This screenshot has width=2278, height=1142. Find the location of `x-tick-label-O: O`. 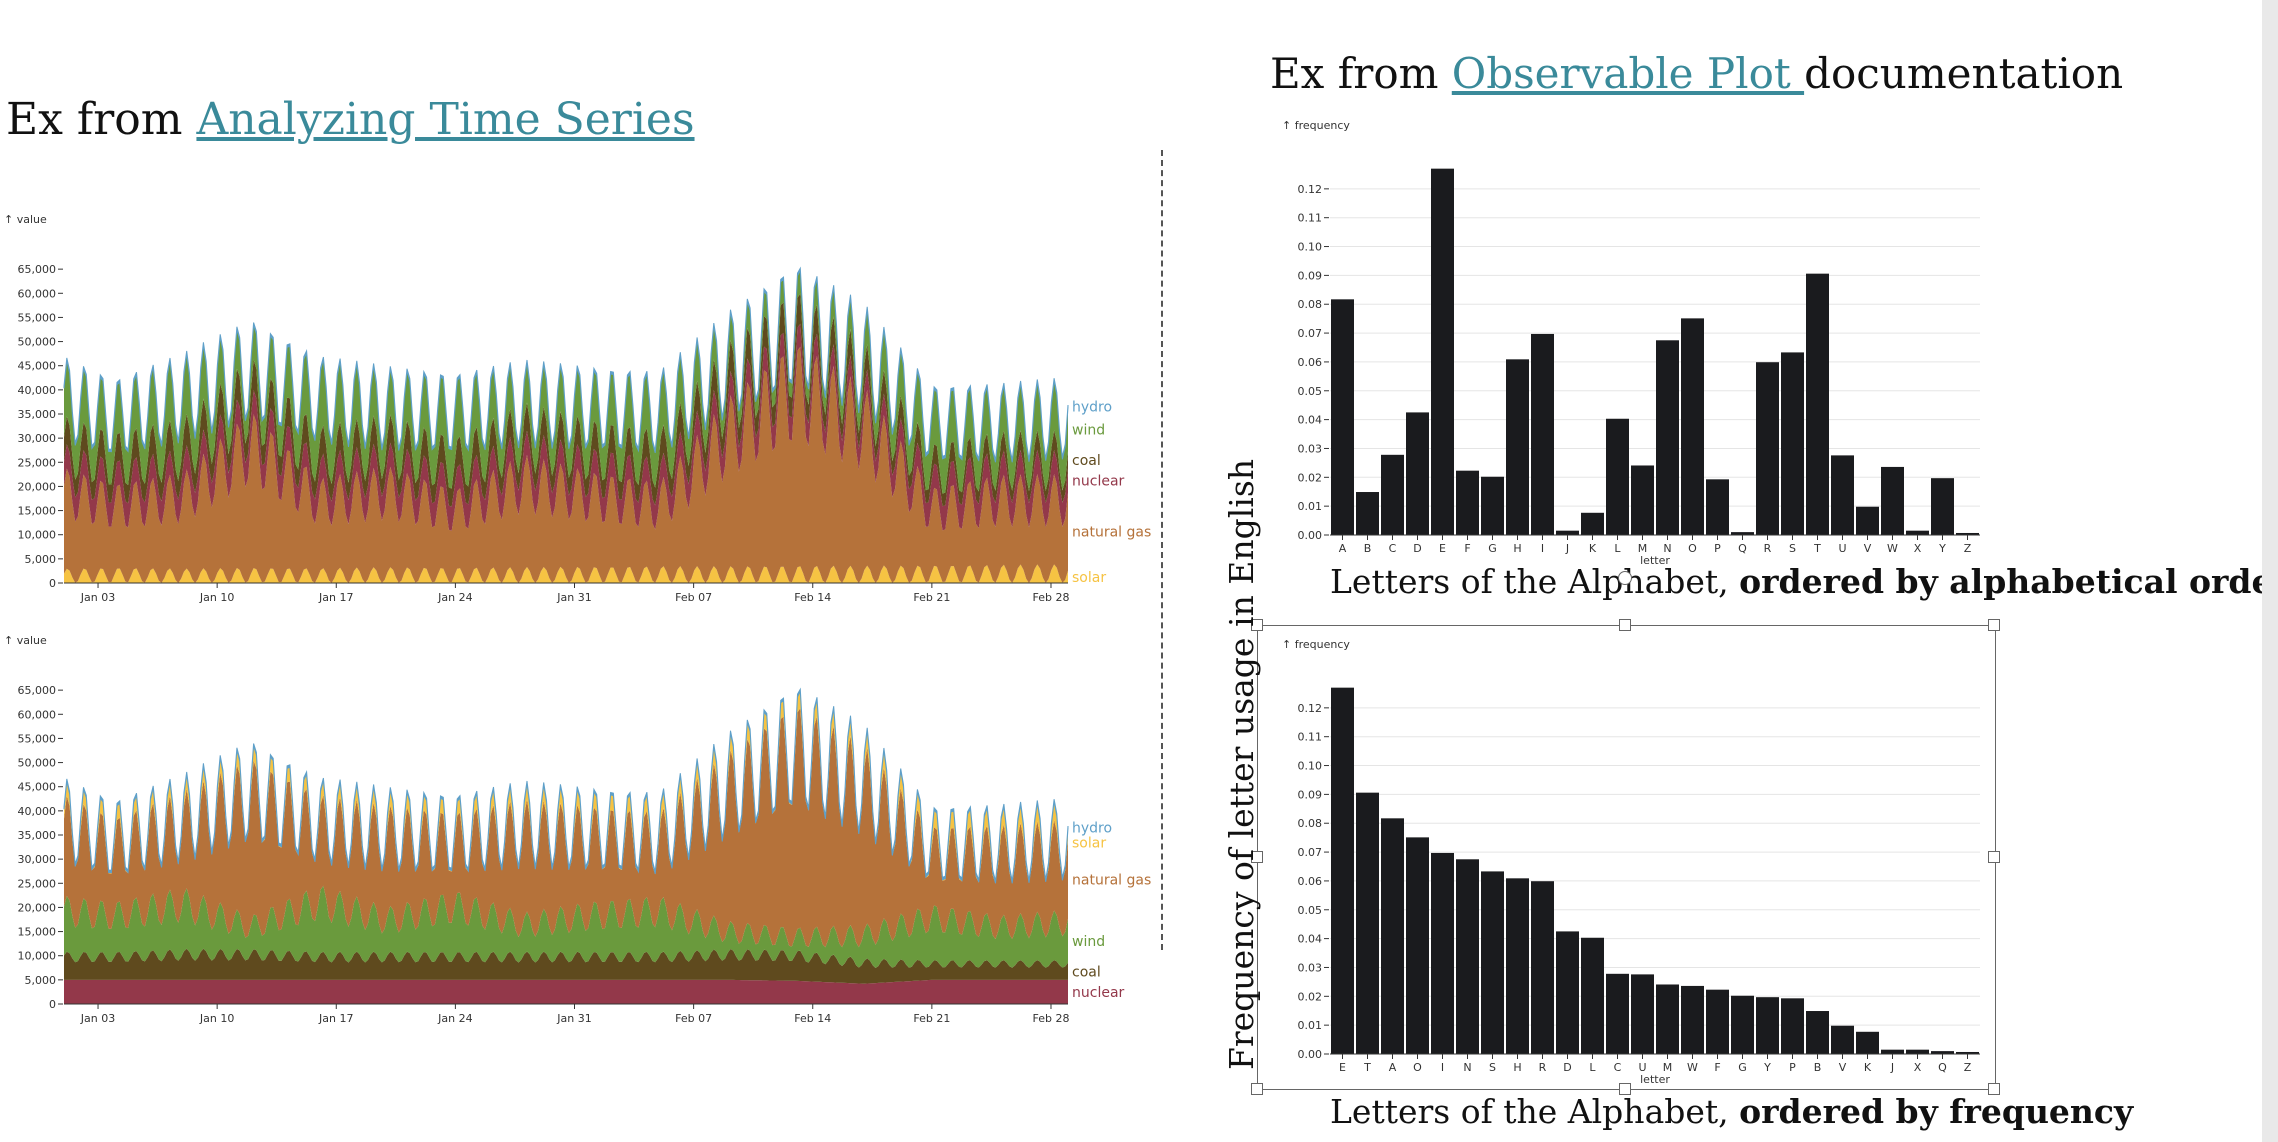

x-tick-label-O: O is located at coordinates (1692, 548).